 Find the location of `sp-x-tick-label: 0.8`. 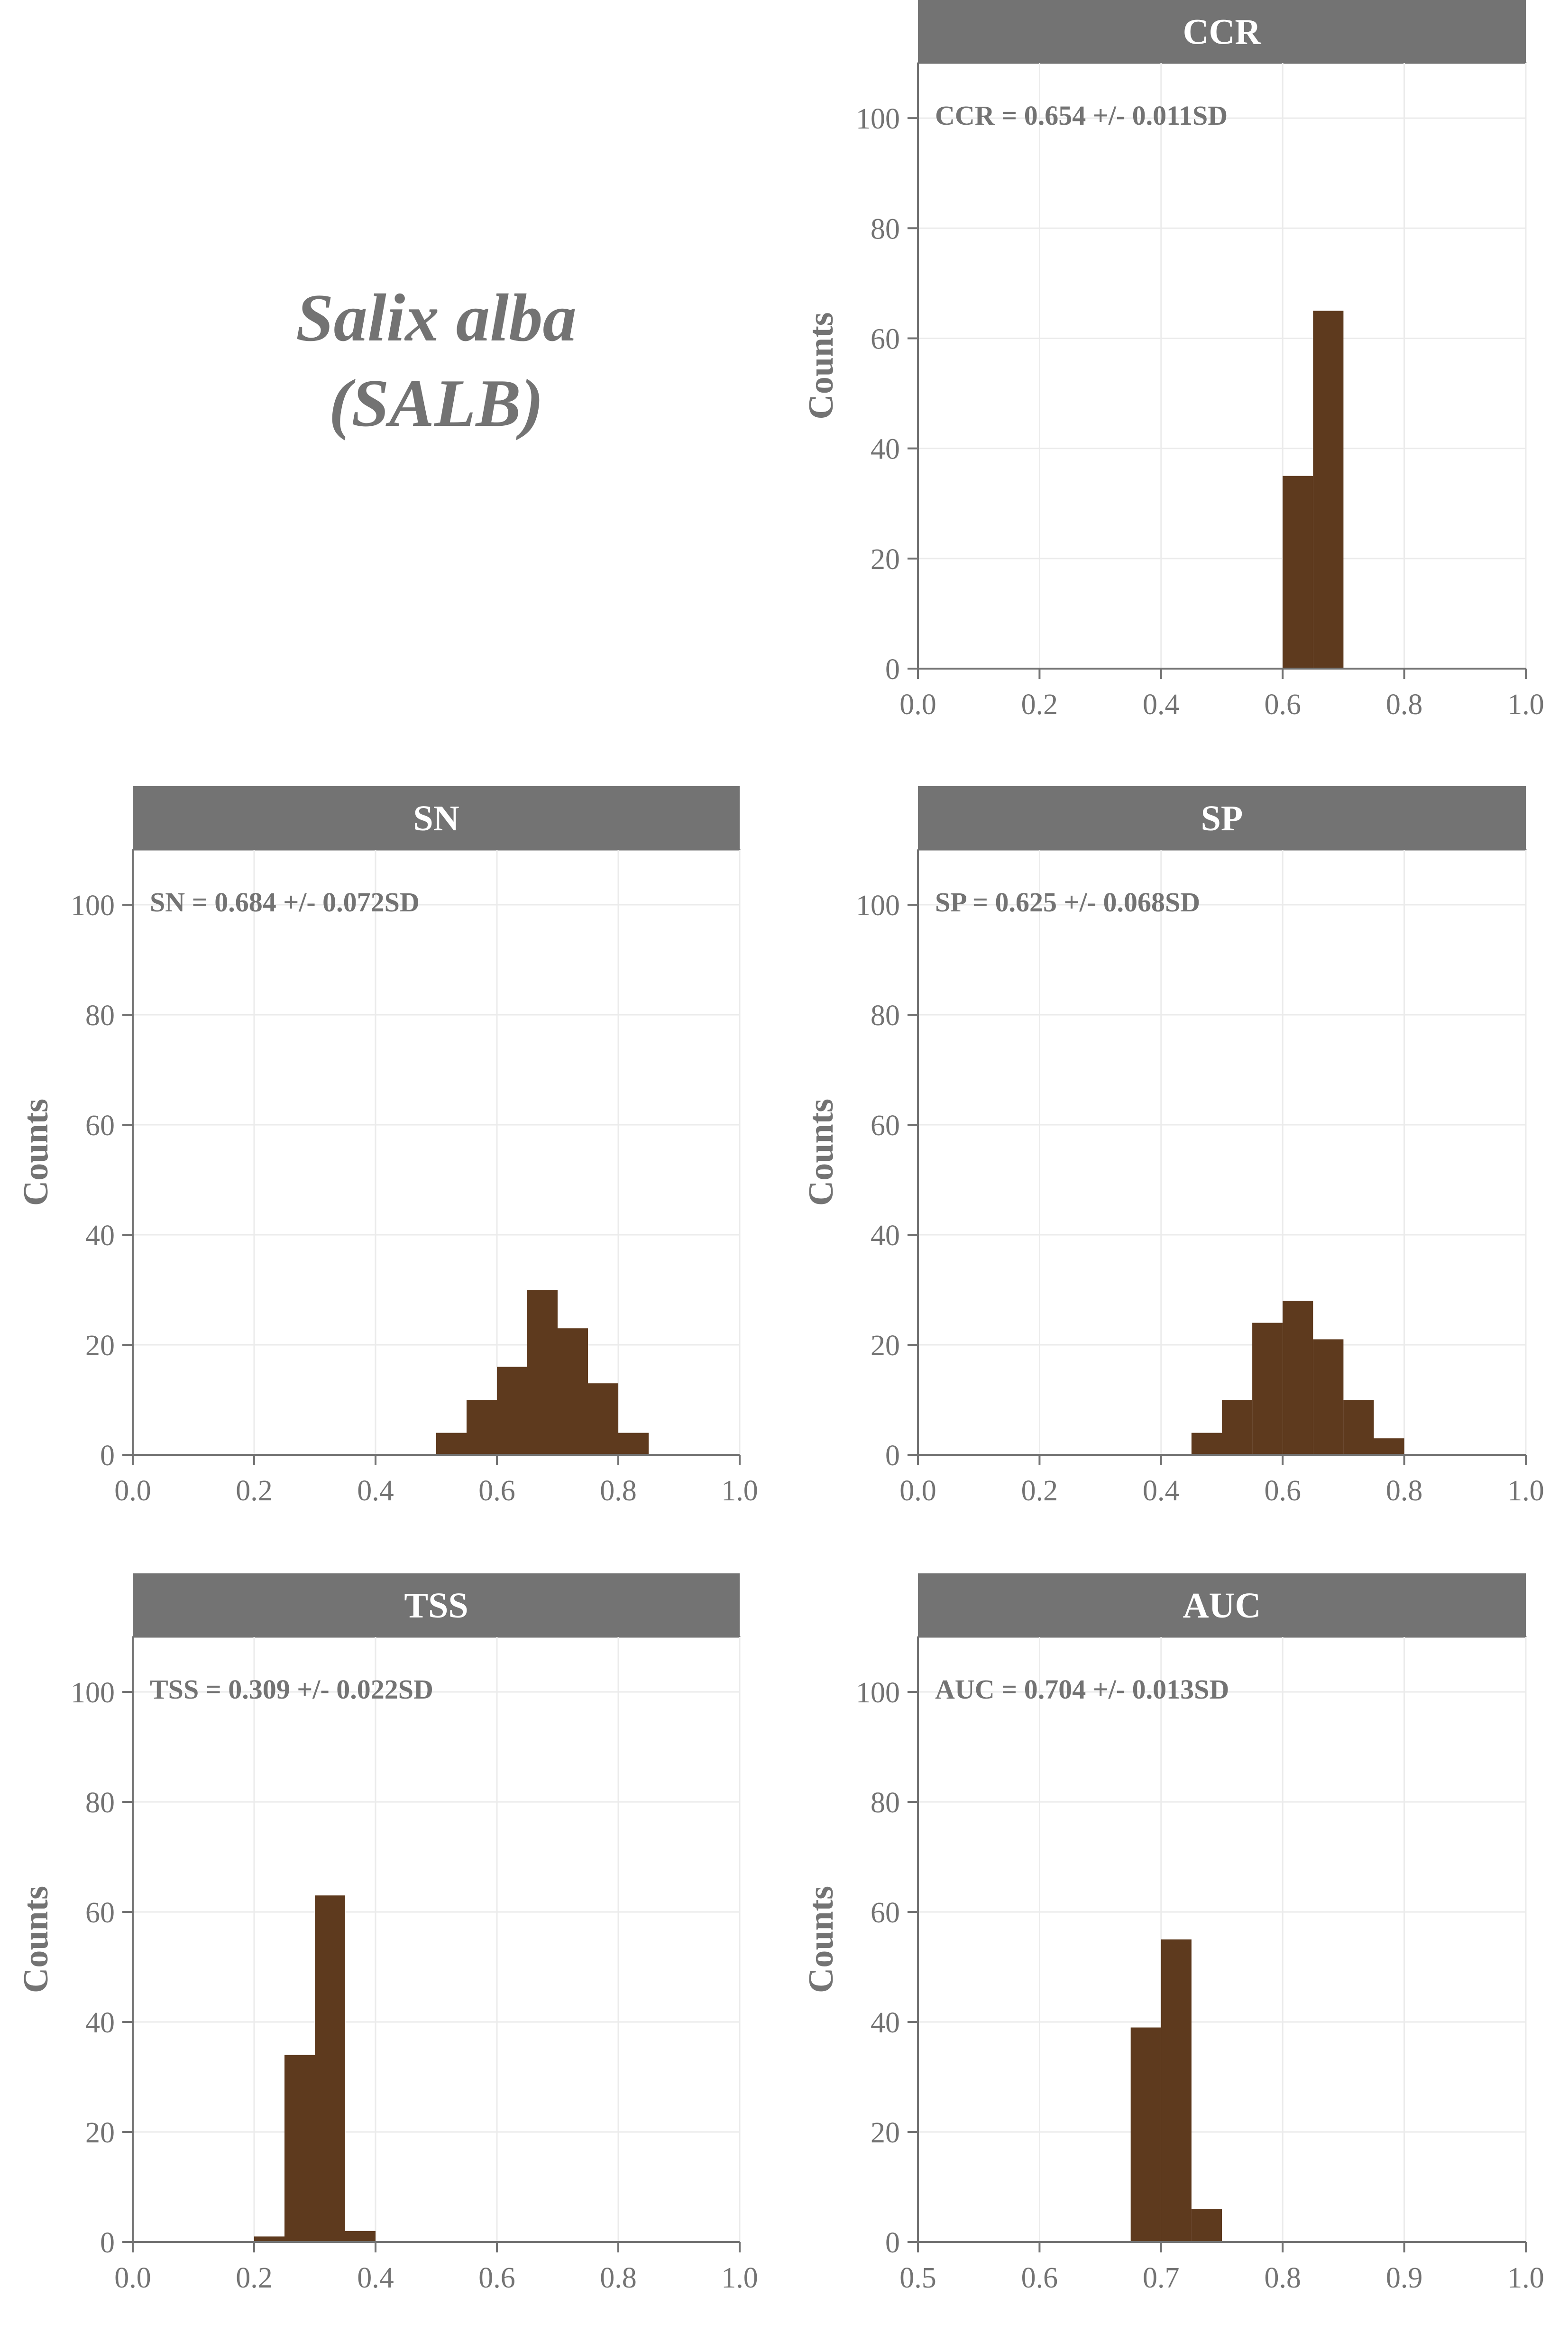

sp-x-tick-label: 0.8 is located at coordinates (1404, 1491).